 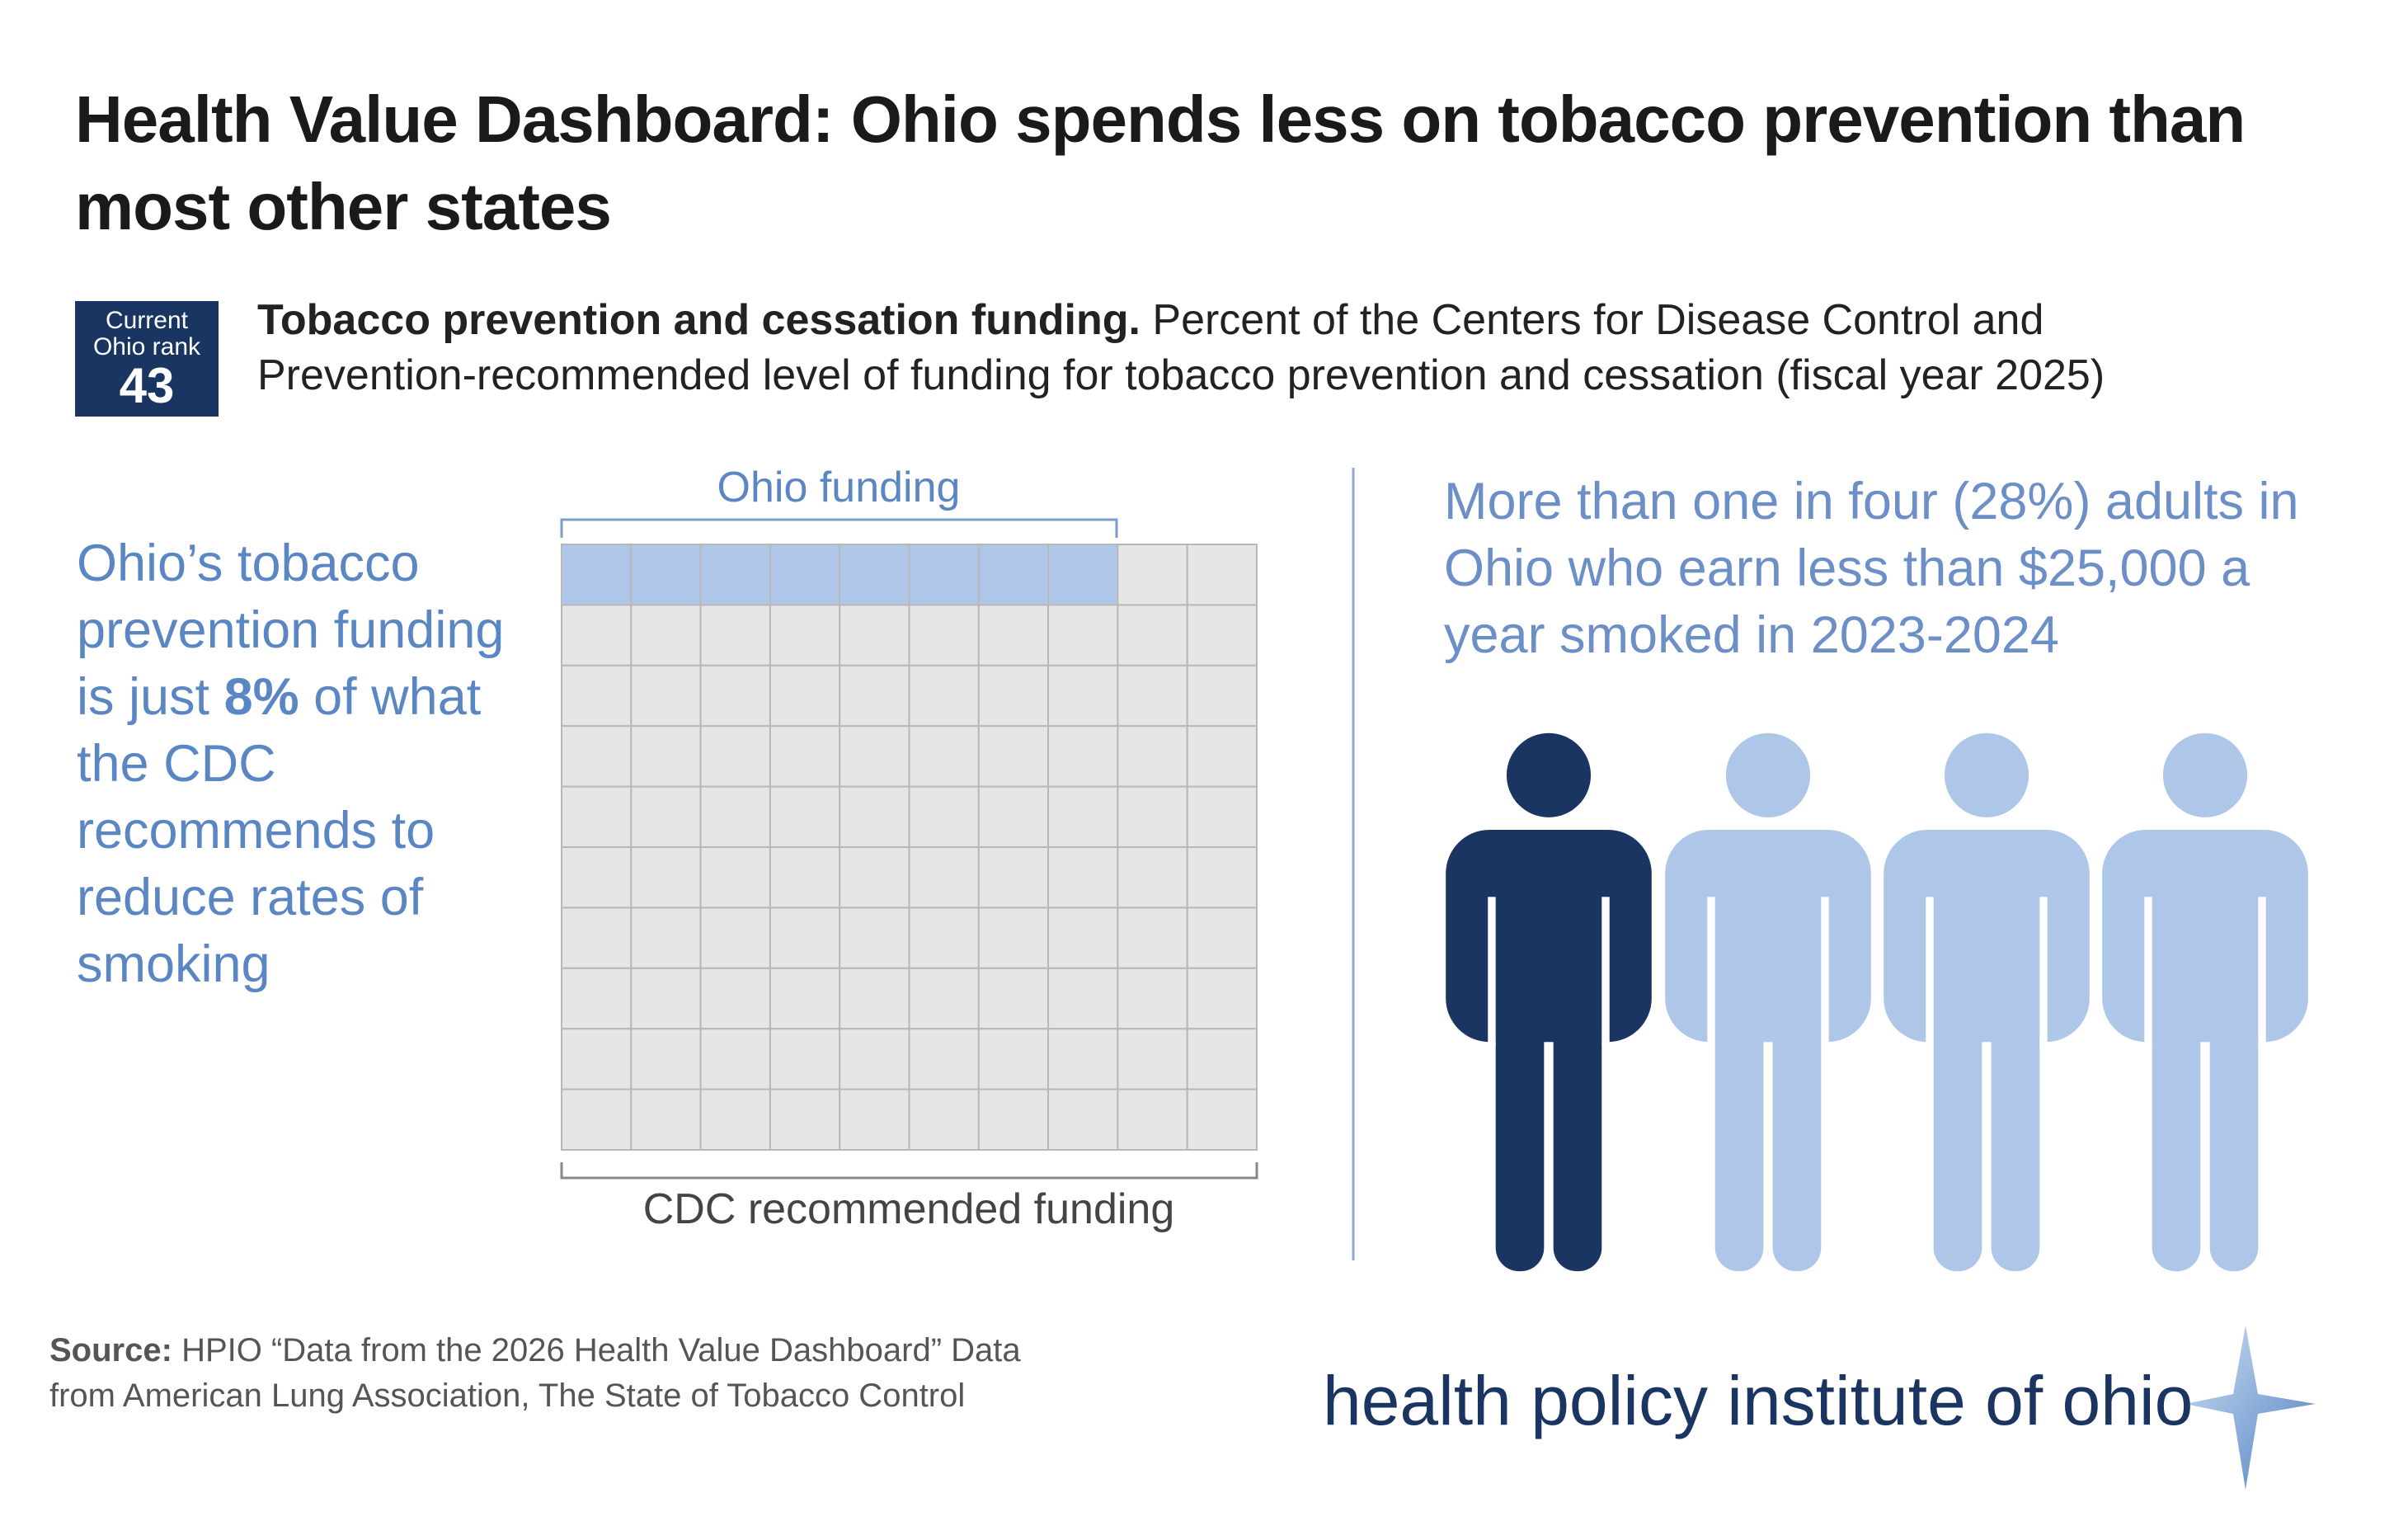 I want to click on bottom-bracket, so click(x=909, y=1171).